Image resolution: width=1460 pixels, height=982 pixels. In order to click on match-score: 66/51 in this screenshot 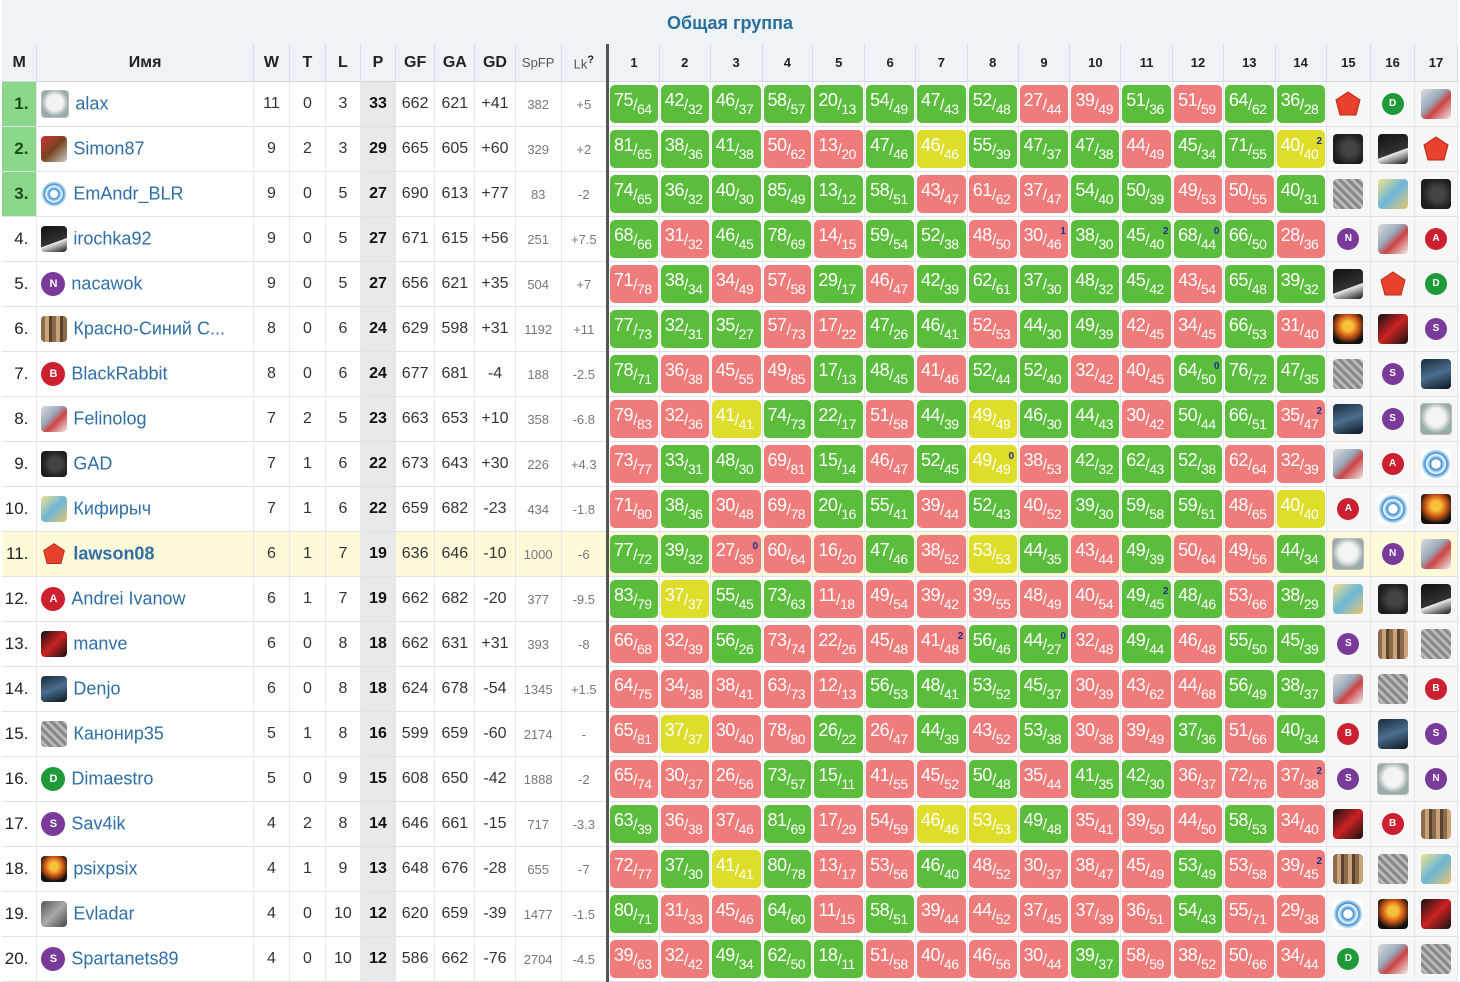, I will do `click(1249, 419)`.